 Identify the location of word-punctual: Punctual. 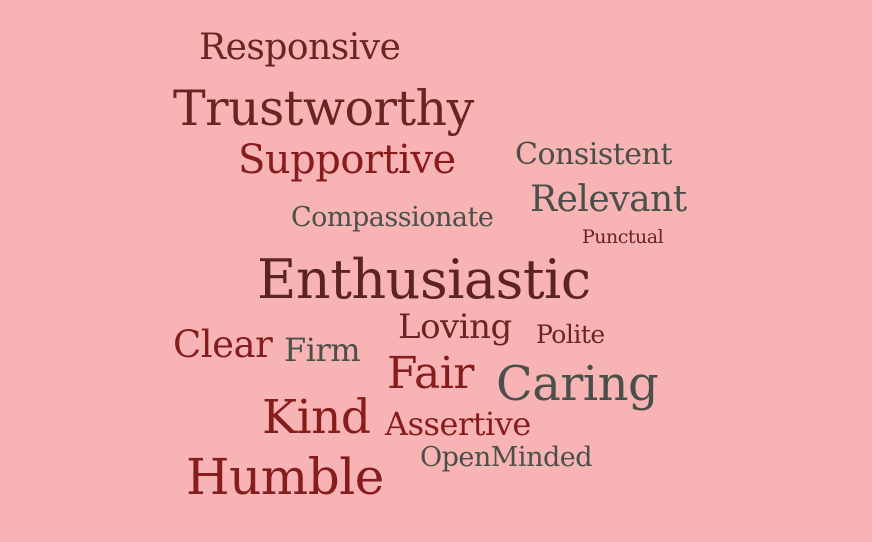
(623, 237).